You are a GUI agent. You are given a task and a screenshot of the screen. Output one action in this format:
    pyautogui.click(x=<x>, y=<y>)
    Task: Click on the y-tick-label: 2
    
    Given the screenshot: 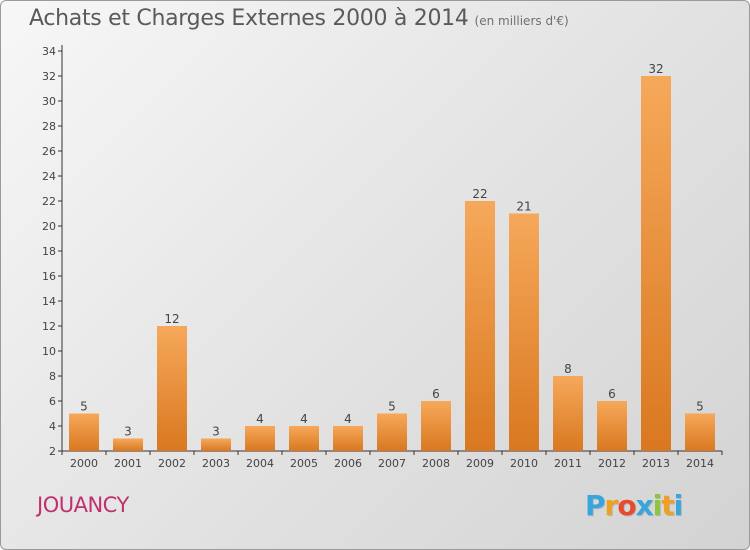 What is the action you would take?
    pyautogui.click(x=52, y=451)
    